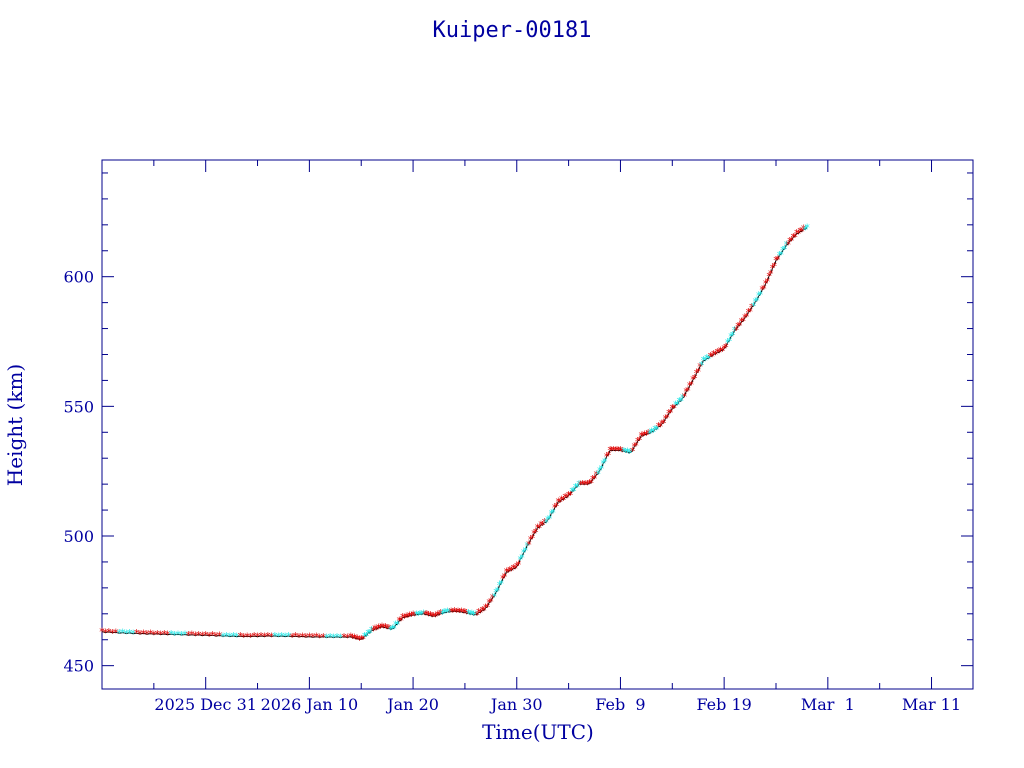 This screenshot has width=1024, height=768. Describe the element at coordinates (931, 704) in the screenshot. I see `x-tick-label: Mar 11` at that location.